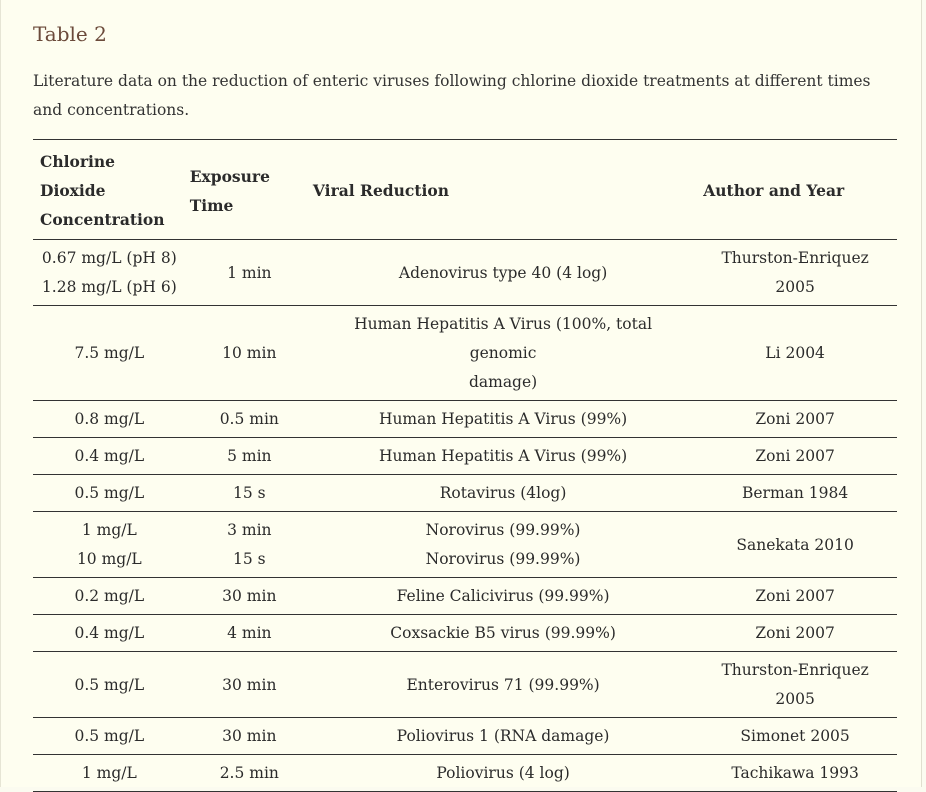 This screenshot has height=792, width=926. I want to click on cell-exposure-time: 5 min, so click(249, 456).